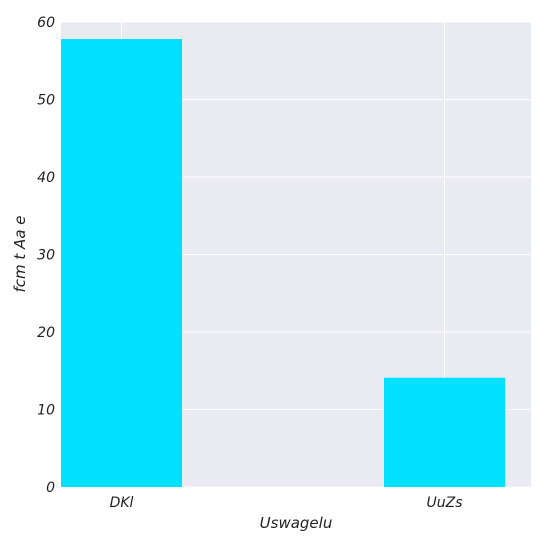 The image size is (546, 546). What do you see at coordinates (46, 23) in the screenshot?
I see `y-tick-label: 60` at bounding box center [46, 23].